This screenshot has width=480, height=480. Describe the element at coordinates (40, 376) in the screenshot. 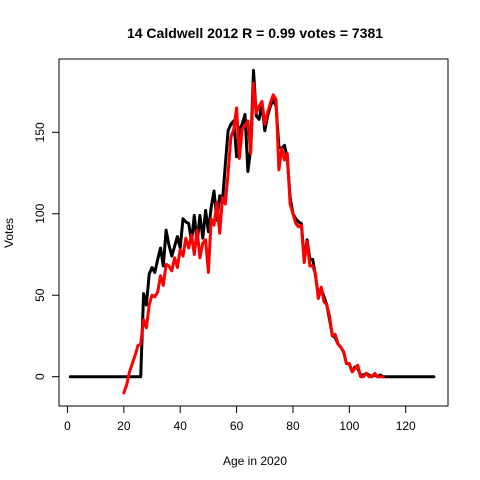

I see `y-tick-label: 0` at that location.